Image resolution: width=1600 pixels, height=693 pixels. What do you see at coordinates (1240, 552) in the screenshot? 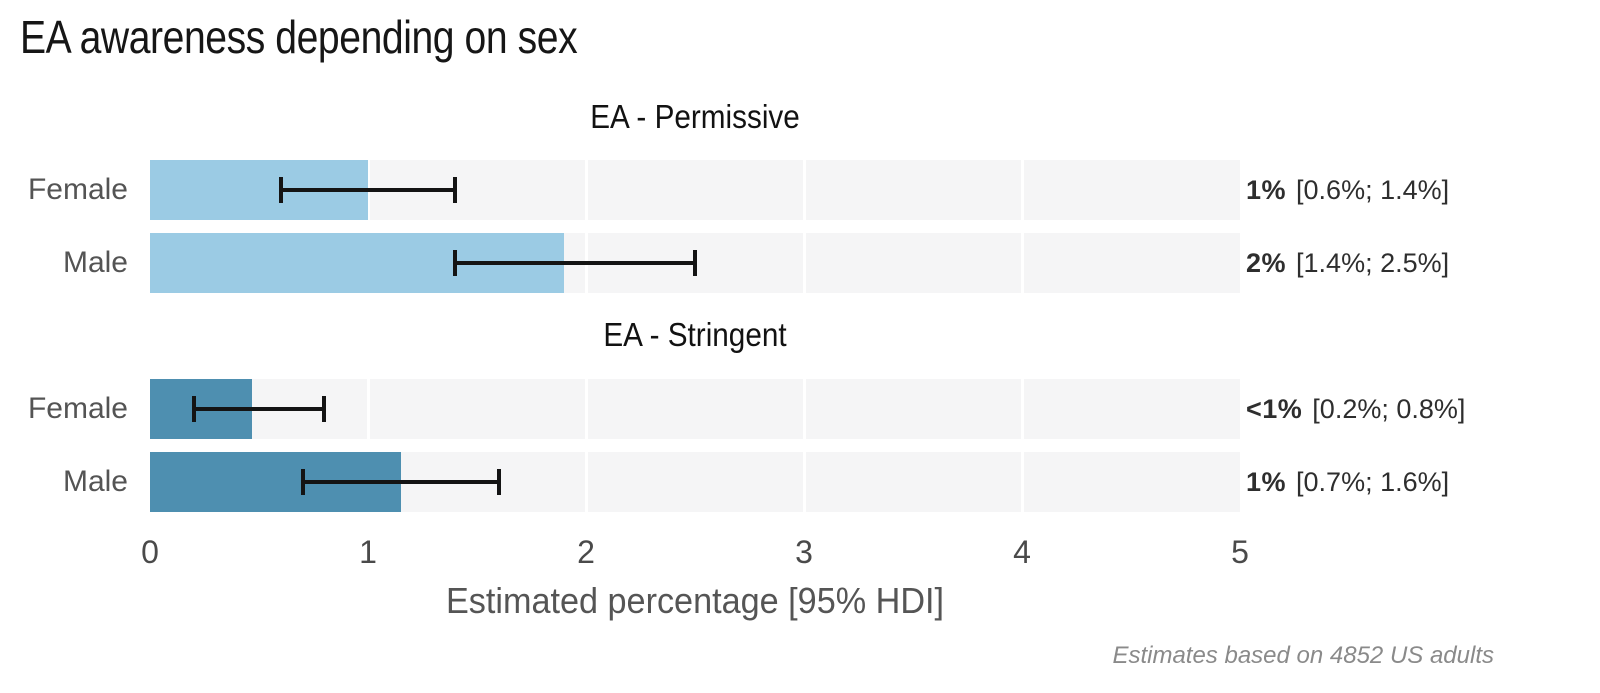
I see `x-axis-tick-label: 5` at bounding box center [1240, 552].